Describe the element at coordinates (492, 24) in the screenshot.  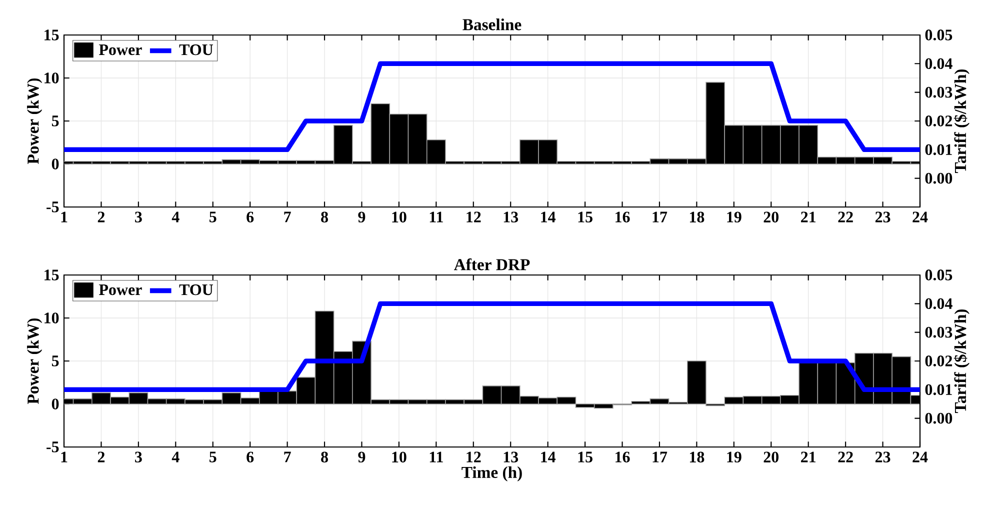
I see `chart-title: Baseline` at that location.